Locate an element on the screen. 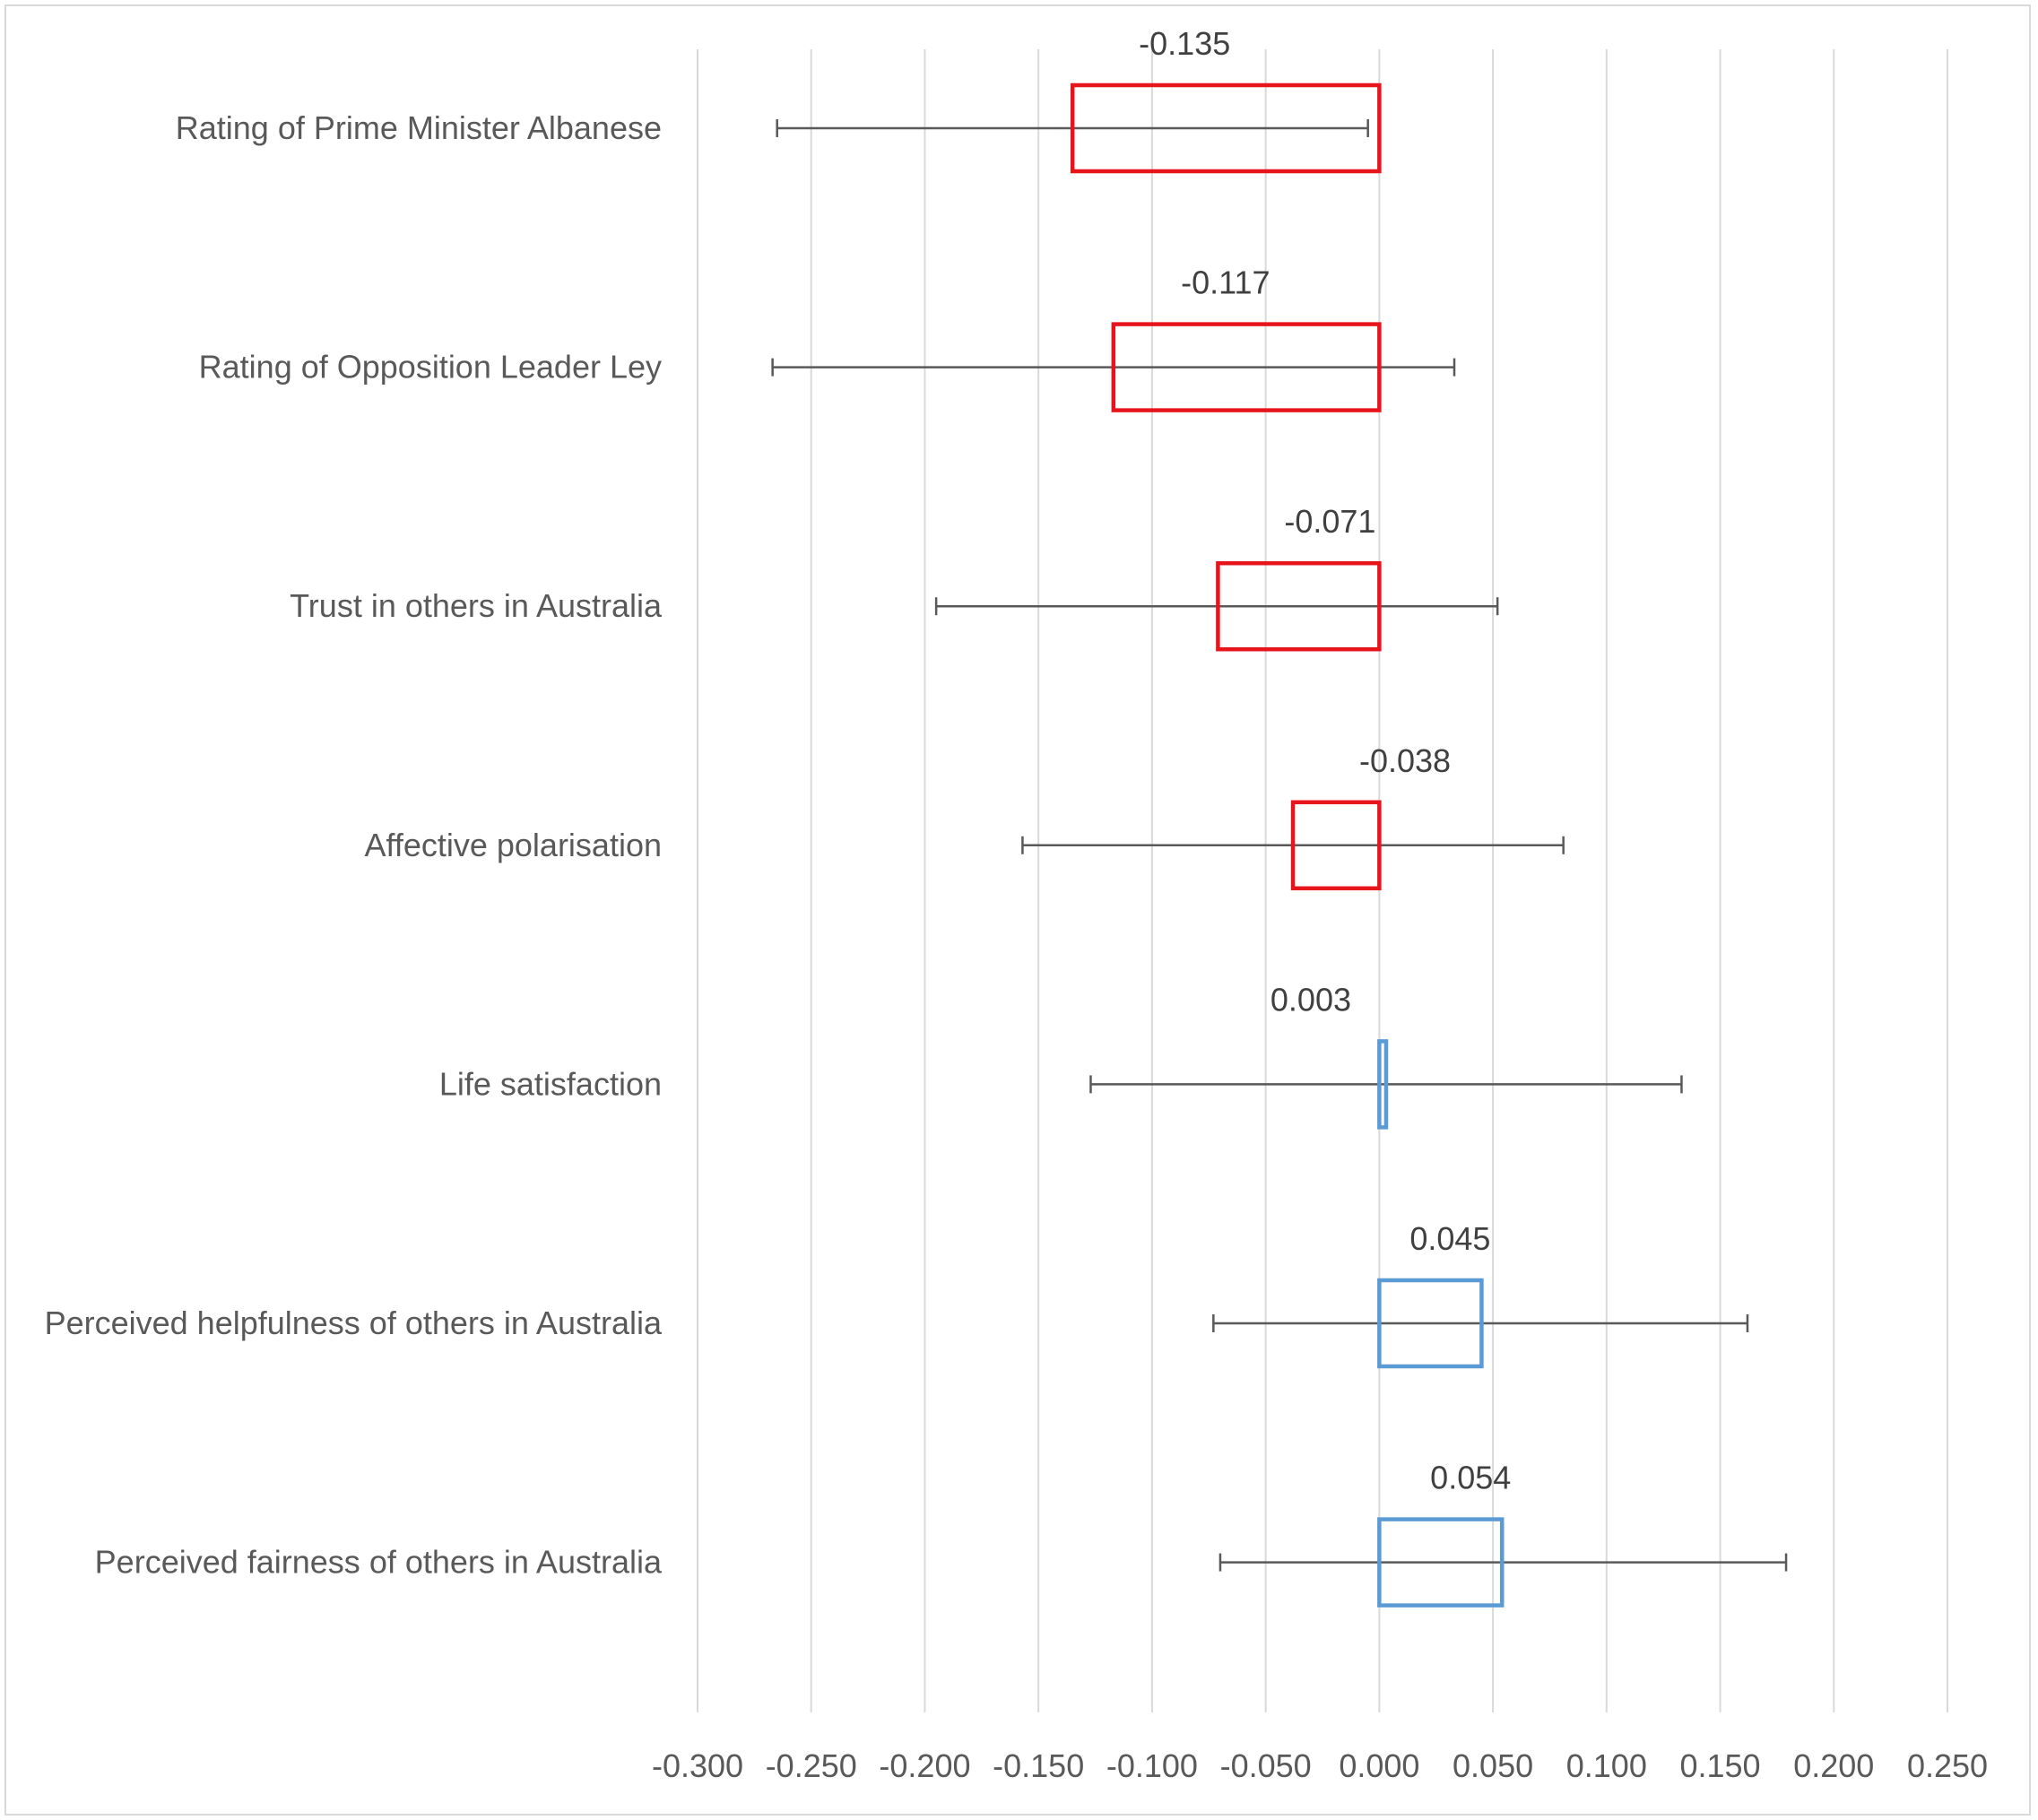 This screenshot has width=2038, height=1820. x-tick-label: -0.200 is located at coordinates (924, 1766).